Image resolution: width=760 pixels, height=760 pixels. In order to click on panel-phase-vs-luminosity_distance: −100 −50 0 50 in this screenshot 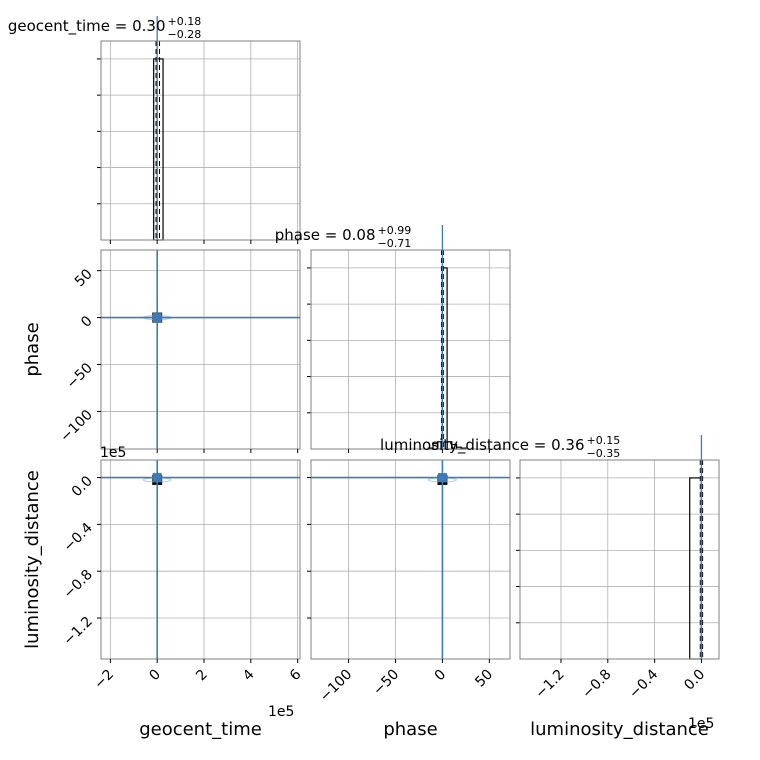, I will do `click(409, 582)`.